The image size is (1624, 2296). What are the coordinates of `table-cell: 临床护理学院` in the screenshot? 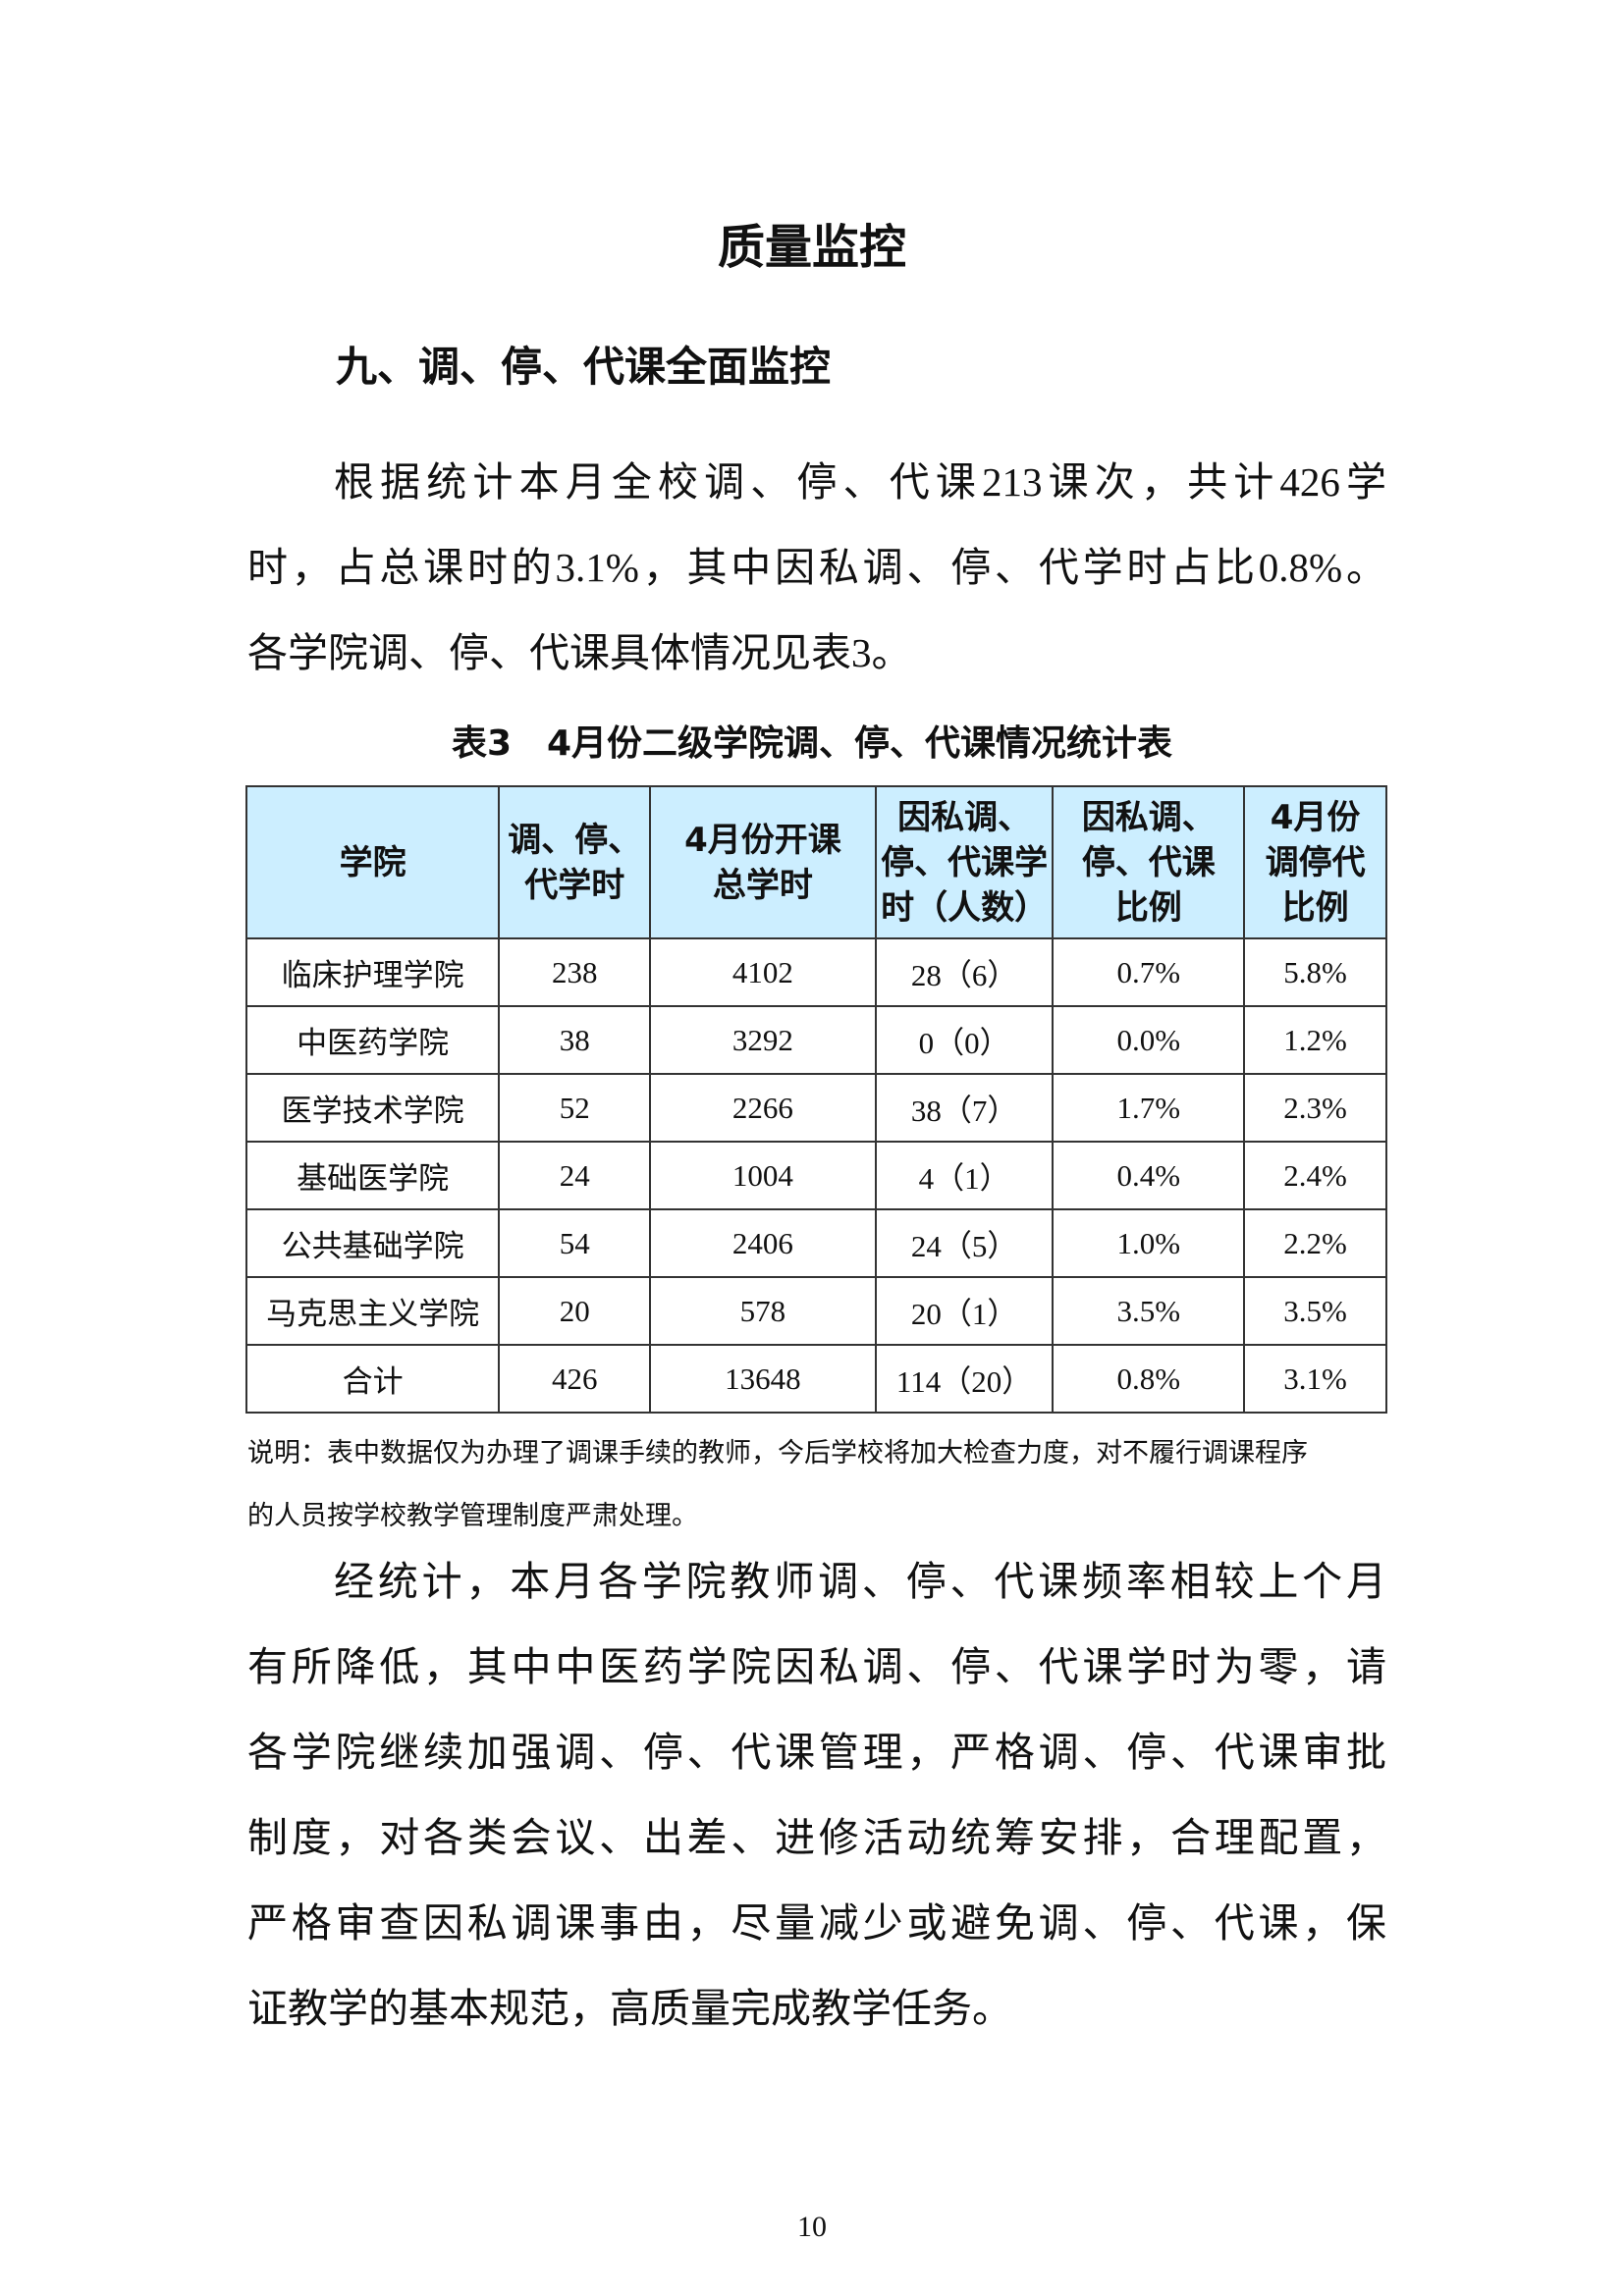 It's located at (372, 972).